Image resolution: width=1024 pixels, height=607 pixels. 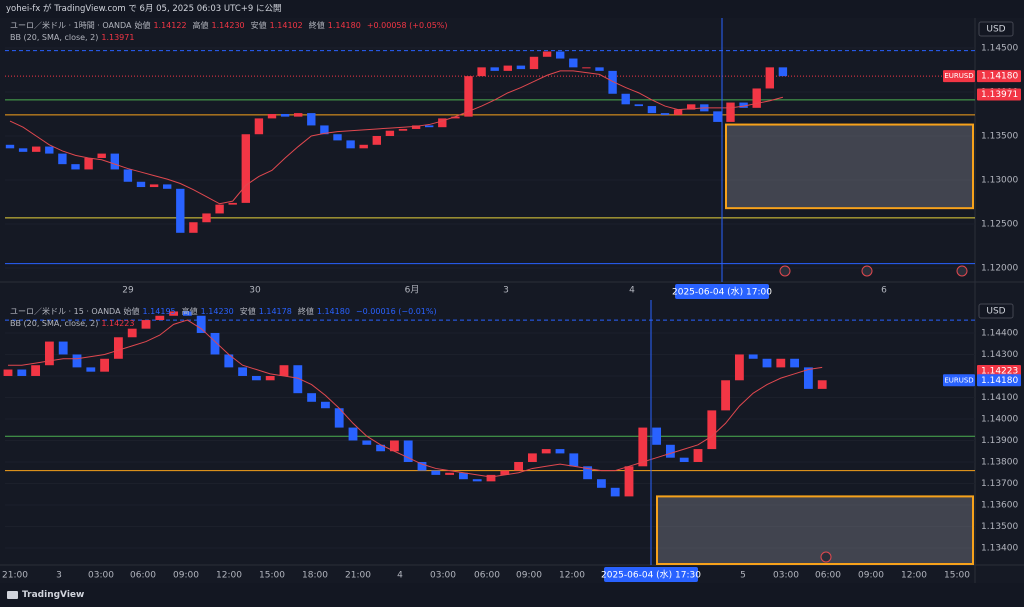 What do you see at coordinates (407, 25) in the screenshot?
I see `change: +0.00058 (+0.05%)` at bounding box center [407, 25].